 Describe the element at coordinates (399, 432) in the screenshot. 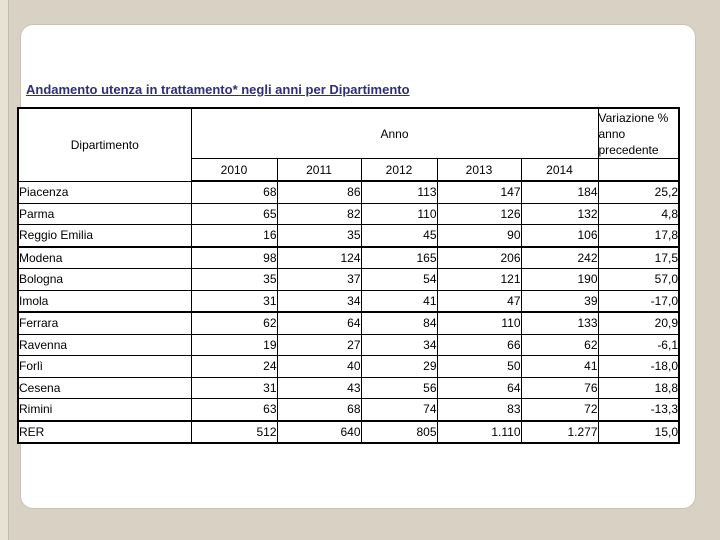

I see `cell-value: 805` at that location.